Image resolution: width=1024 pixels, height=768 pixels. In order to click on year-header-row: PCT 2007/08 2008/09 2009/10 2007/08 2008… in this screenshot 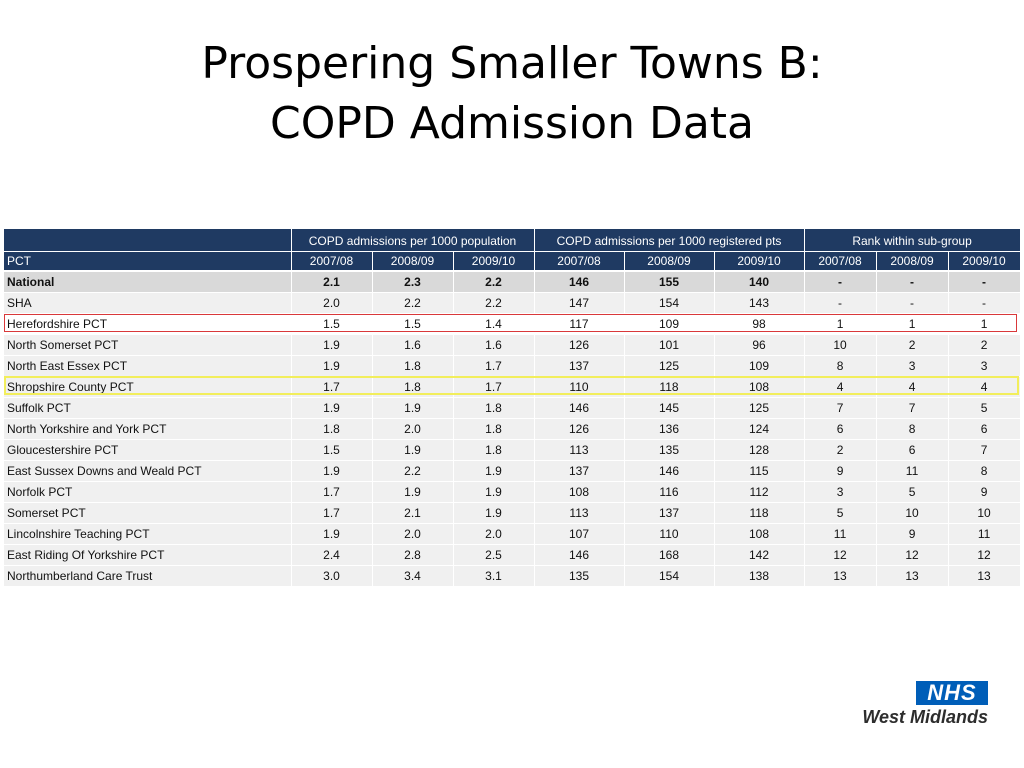, I will do `click(512, 261)`.